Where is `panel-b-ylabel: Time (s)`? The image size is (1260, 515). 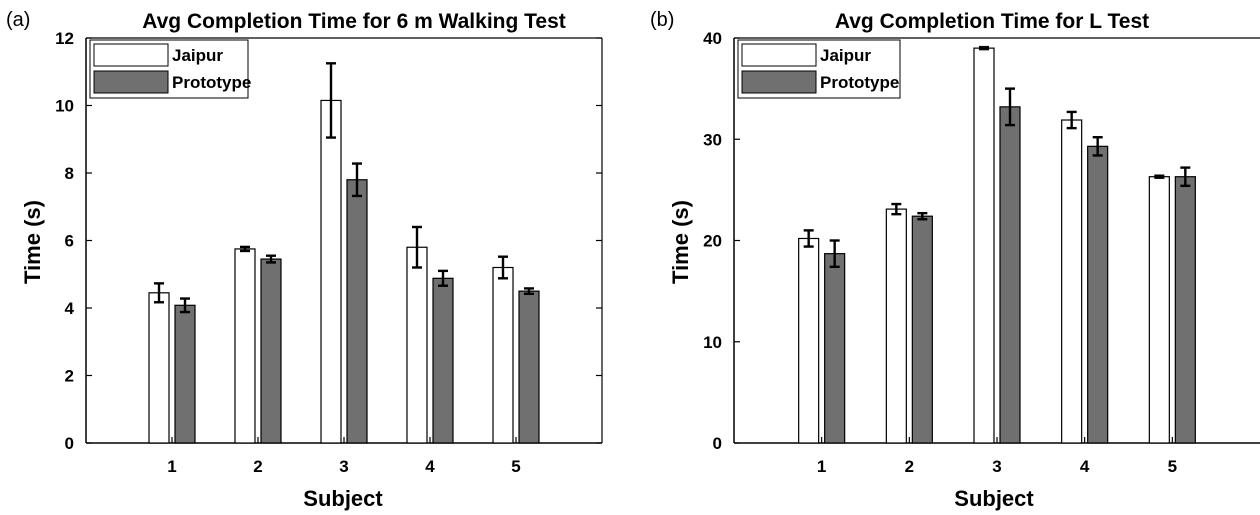 panel-b-ylabel: Time (s) is located at coordinates (680, 242).